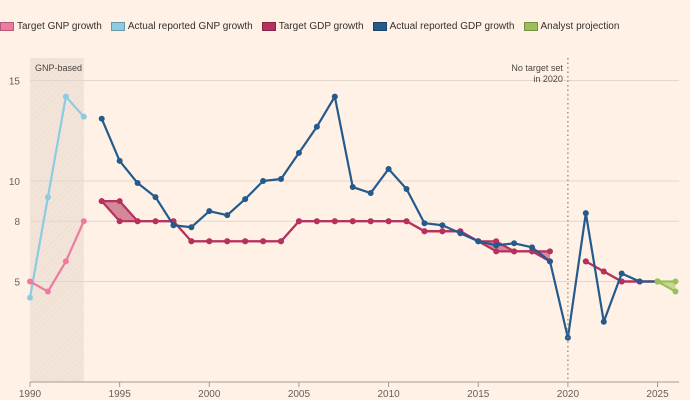 The height and width of the screenshot is (400, 690). I want to click on gnp-based-label: GNP-based, so click(58, 68).